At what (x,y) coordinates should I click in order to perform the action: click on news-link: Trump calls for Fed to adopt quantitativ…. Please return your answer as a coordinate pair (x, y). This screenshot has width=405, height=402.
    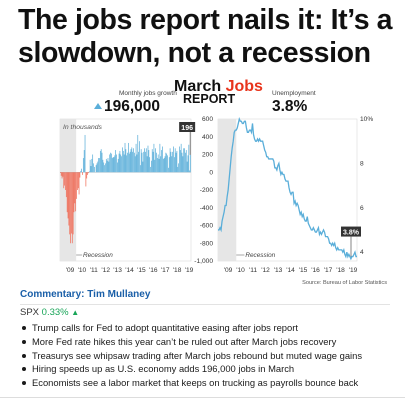
    Looking at the image, I should click on (165, 327).